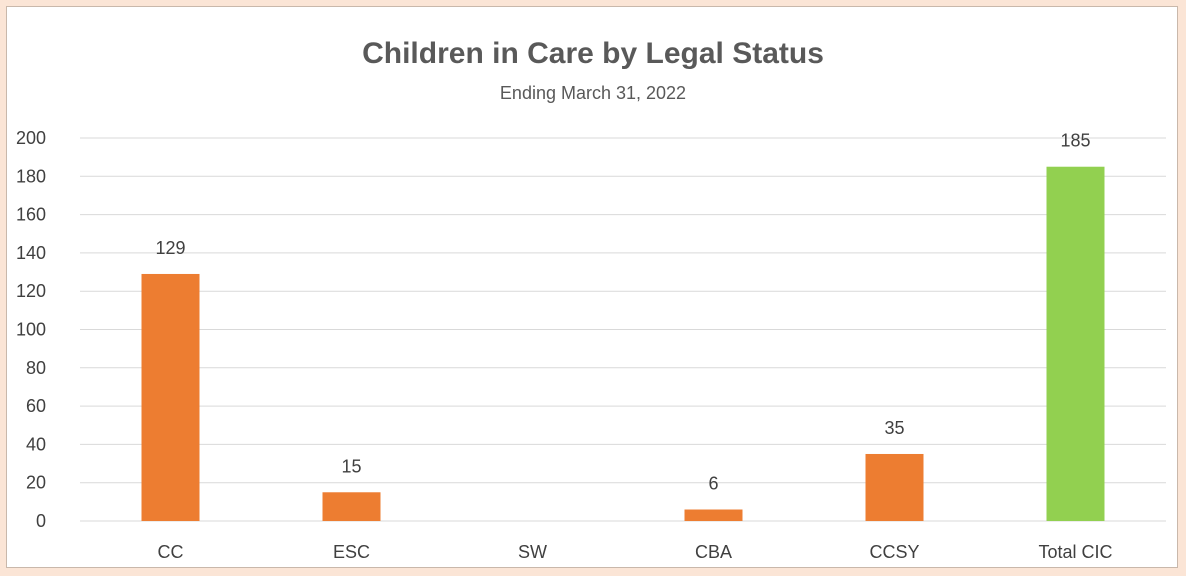 This screenshot has height=576, width=1186. What do you see at coordinates (171, 552) in the screenshot?
I see `x-category-label: CC` at bounding box center [171, 552].